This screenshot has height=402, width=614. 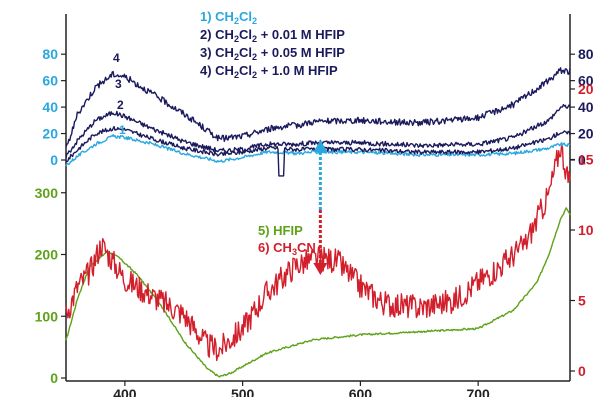 What do you see at coordinates (116, 58) in the screenshot?
I see `curve-label-4: 4` at bounding box center [116, 58].